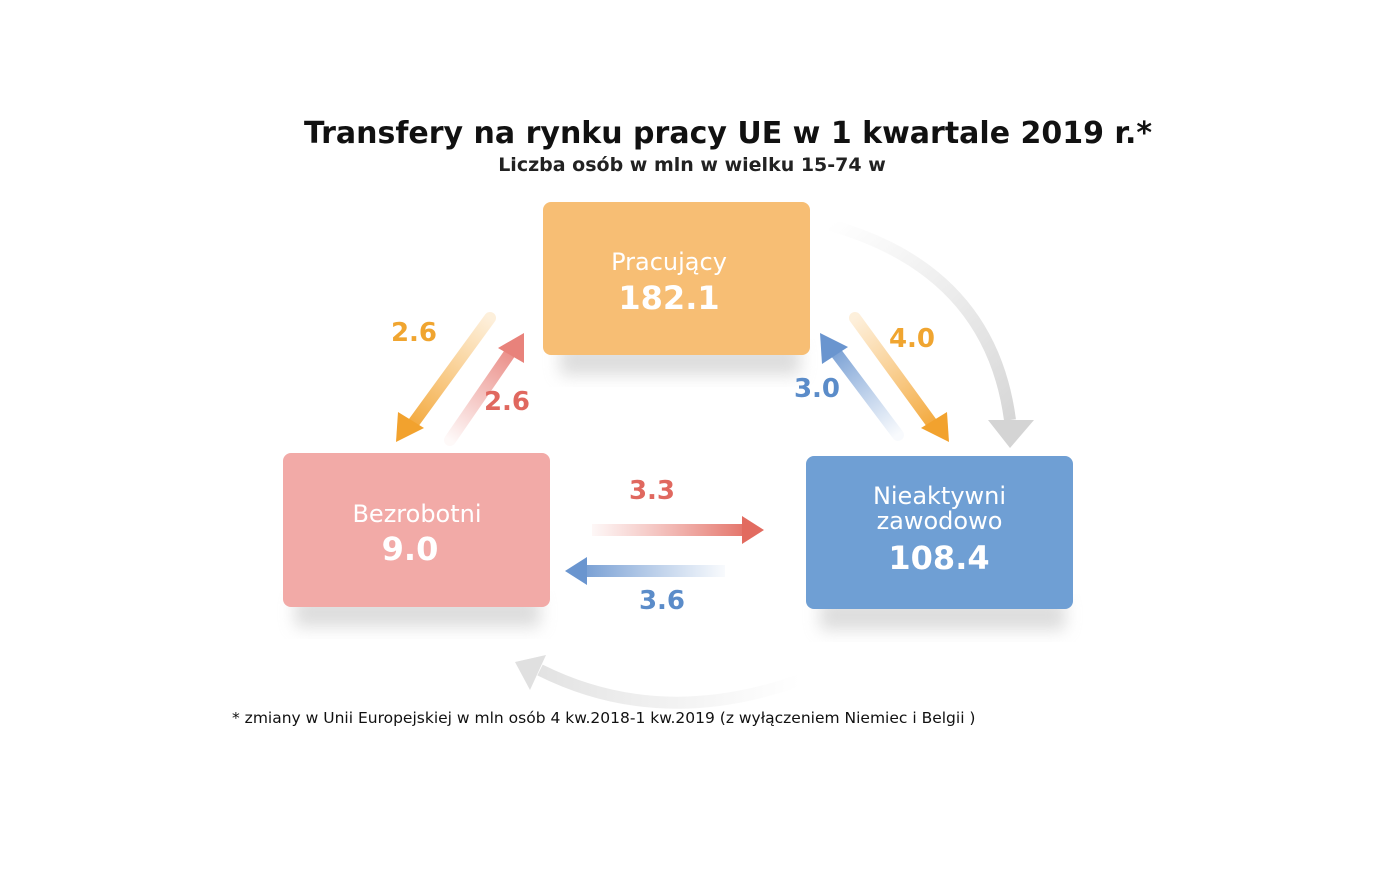 Image resolution: width=1400 pixels, height=875 pixels. Describe the element at coordinates (938, 558) in the screenshot. I see `node-value: 108.4` at that location.